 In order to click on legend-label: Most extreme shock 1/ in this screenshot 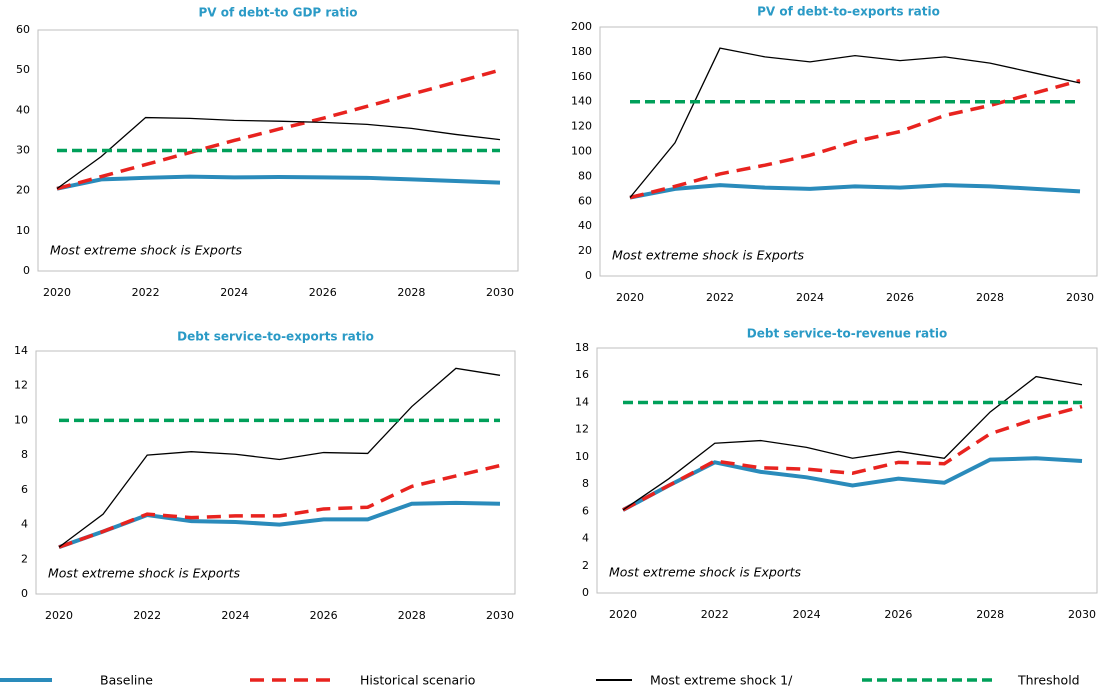, I will do `click(721, 680)`.